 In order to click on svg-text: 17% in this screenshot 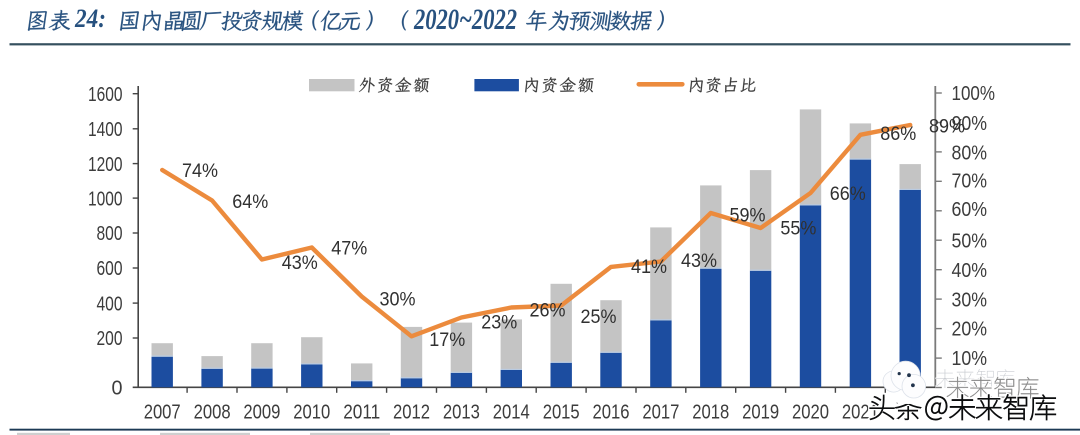, I will do `click(447, 340)`.